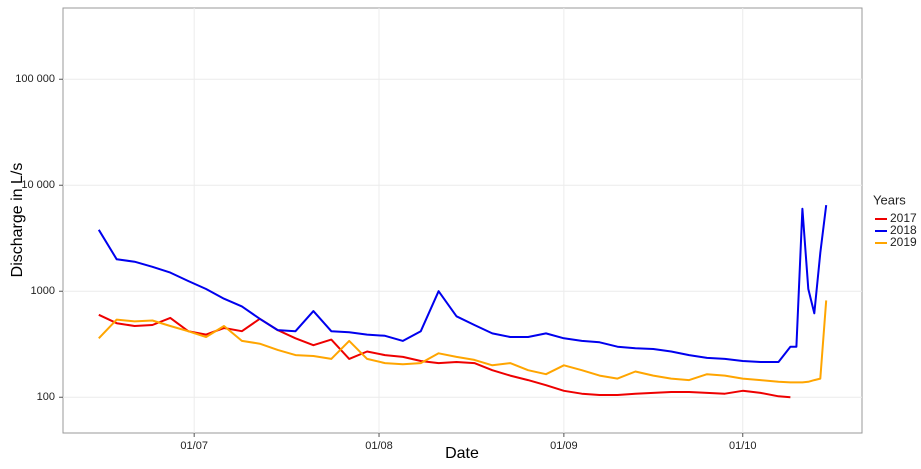  I want to click on y-tick-label: 100, so click(46, 397).